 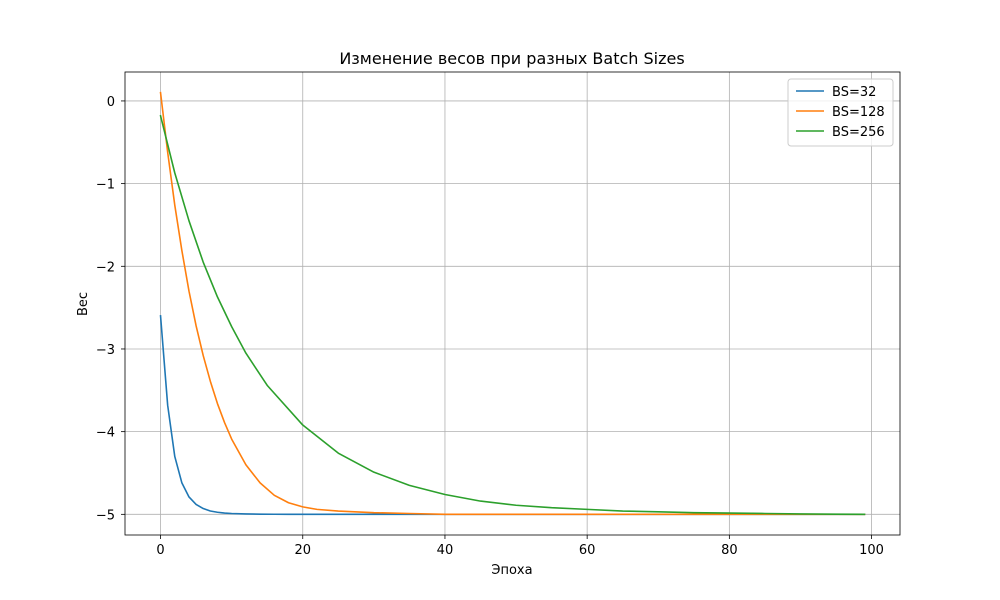 What do you see at coordinates (105, 185) in the screenshot?
I see `y-tick-label: −1` at bounding box center [105, 185].